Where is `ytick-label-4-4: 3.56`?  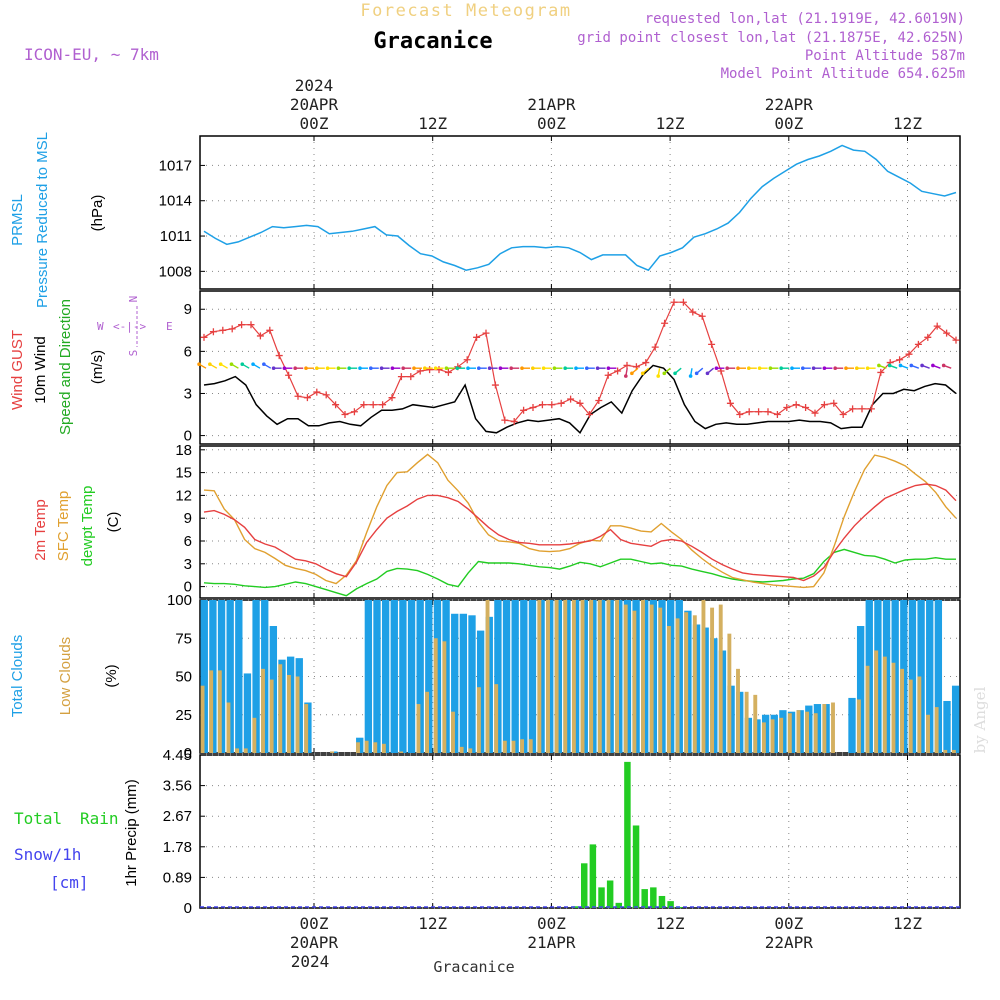
ytick-label-4-4: 3.56 is located at coordinates (177, 786).